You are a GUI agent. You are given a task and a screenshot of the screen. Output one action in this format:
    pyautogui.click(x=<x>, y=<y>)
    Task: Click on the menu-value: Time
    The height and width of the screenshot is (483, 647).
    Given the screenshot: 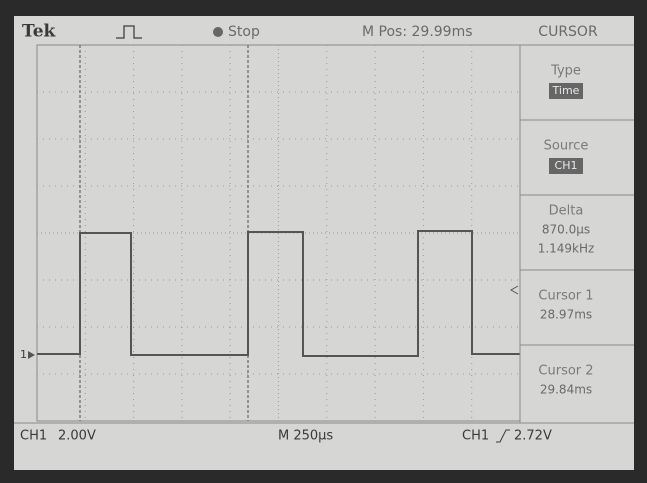 What is the action you would take?
    pyautogui.click(x=566, y=90)
    